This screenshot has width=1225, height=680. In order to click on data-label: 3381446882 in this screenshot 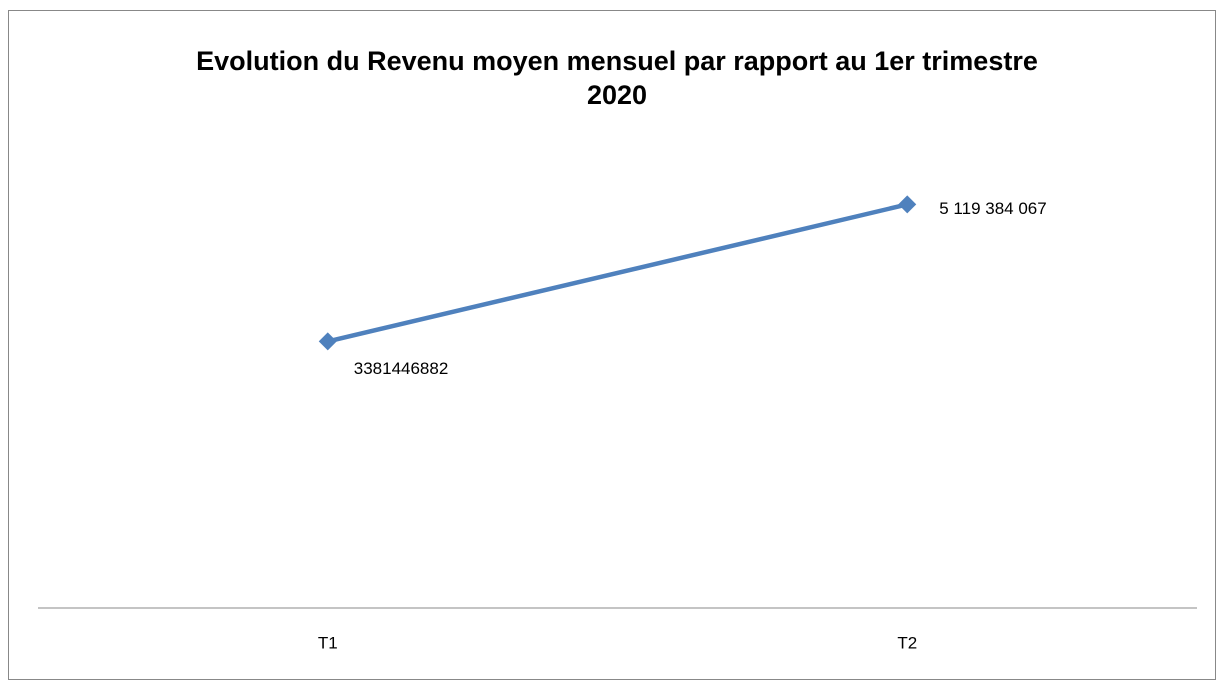, I will do `click(401, 368)`.